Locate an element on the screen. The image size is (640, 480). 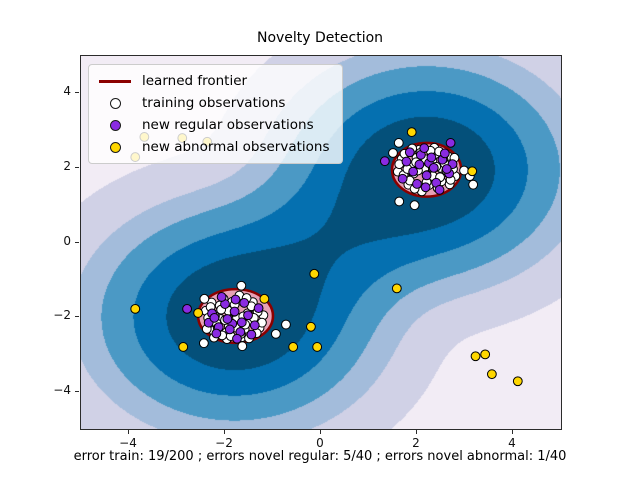
legend-item: new abnormal observations is located at coordinates (213, 147).